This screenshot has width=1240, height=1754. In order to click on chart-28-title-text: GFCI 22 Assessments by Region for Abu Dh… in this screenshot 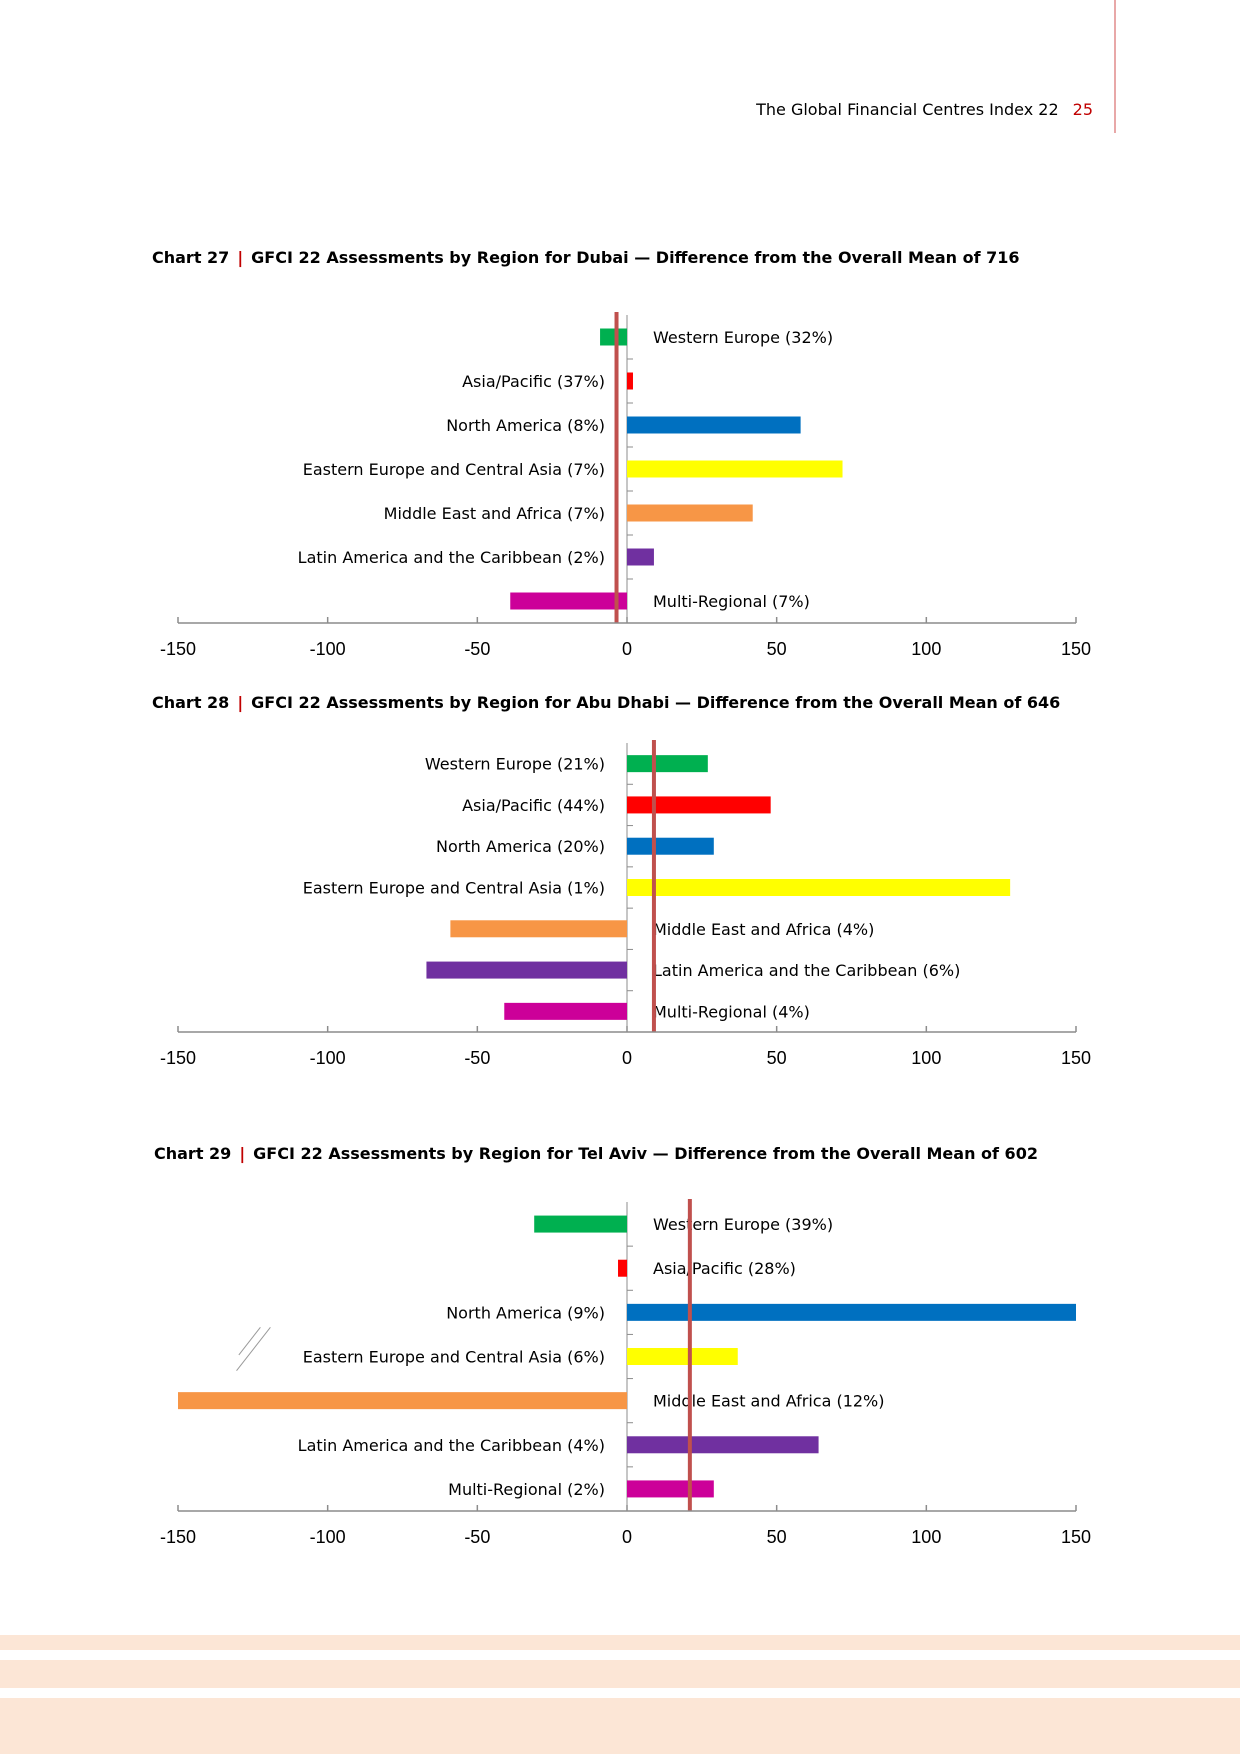, I will do `click(656, 702)`.